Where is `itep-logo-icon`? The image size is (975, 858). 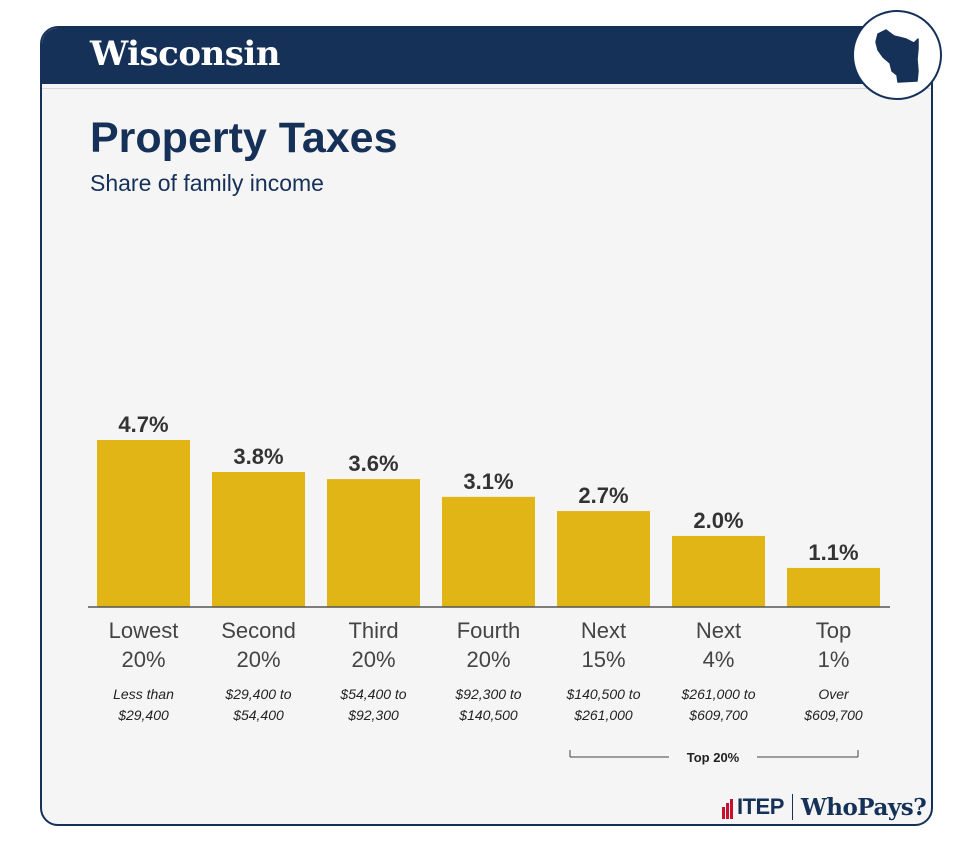
itep-logo-icon is located at coordinates (728, 807).